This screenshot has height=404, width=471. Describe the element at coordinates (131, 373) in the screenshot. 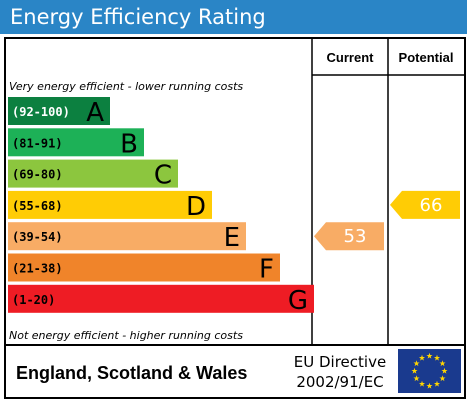

I see `footer-region: England, Scotland & Wales` at that location.